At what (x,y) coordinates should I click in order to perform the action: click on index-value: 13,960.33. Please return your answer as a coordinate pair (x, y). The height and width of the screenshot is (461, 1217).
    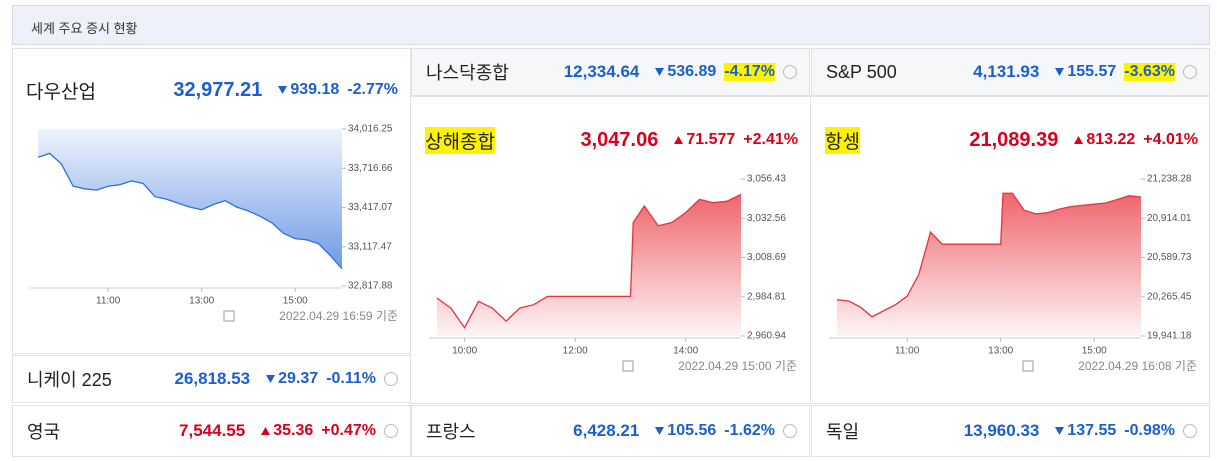
    Looking at the image, I should click on (1001, 430).